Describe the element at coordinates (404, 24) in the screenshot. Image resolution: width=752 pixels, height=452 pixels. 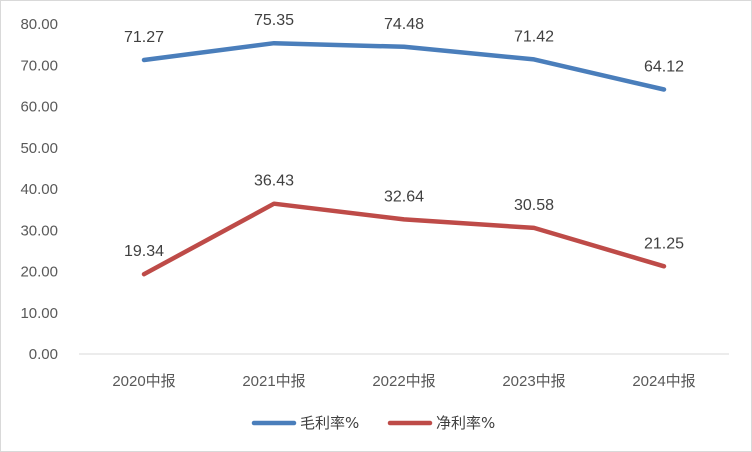
I see `data-label: 74.48` at that location.